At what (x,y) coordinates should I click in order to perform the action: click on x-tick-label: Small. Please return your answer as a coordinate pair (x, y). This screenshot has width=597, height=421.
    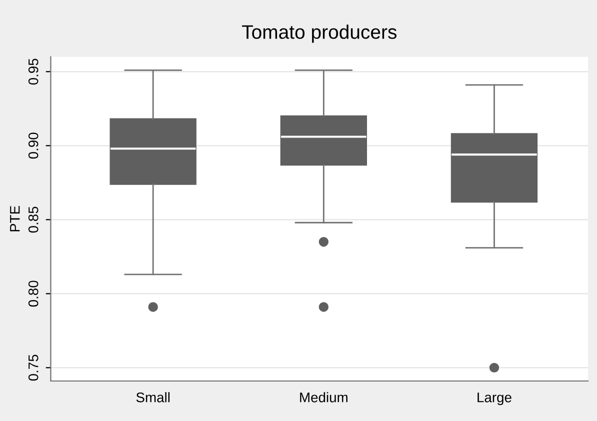
    Looking at the image, I should click on (153, 397).